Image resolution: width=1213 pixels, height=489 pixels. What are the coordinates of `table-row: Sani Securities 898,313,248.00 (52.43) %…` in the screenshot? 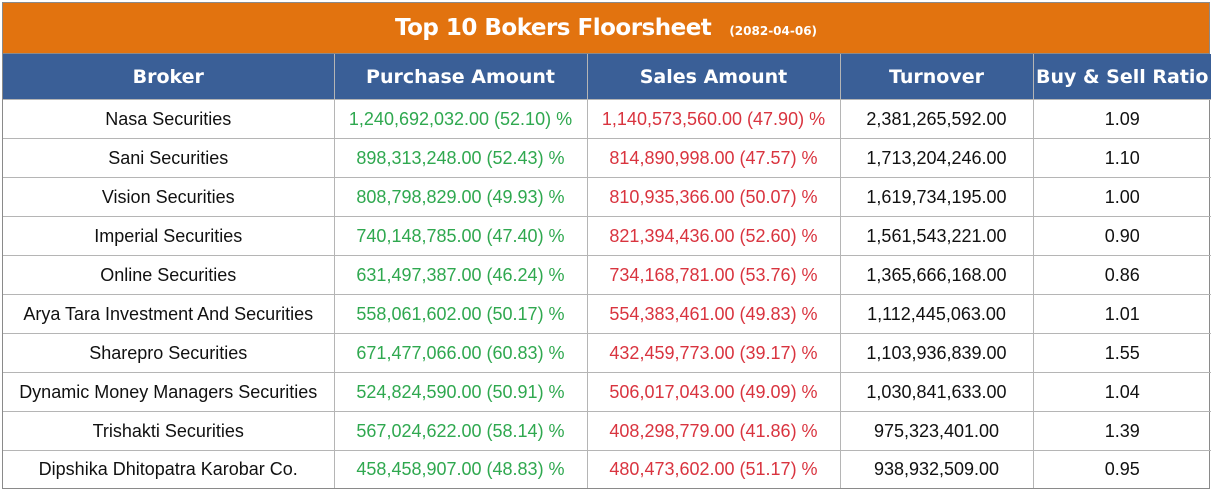 It's located at (607, 158).